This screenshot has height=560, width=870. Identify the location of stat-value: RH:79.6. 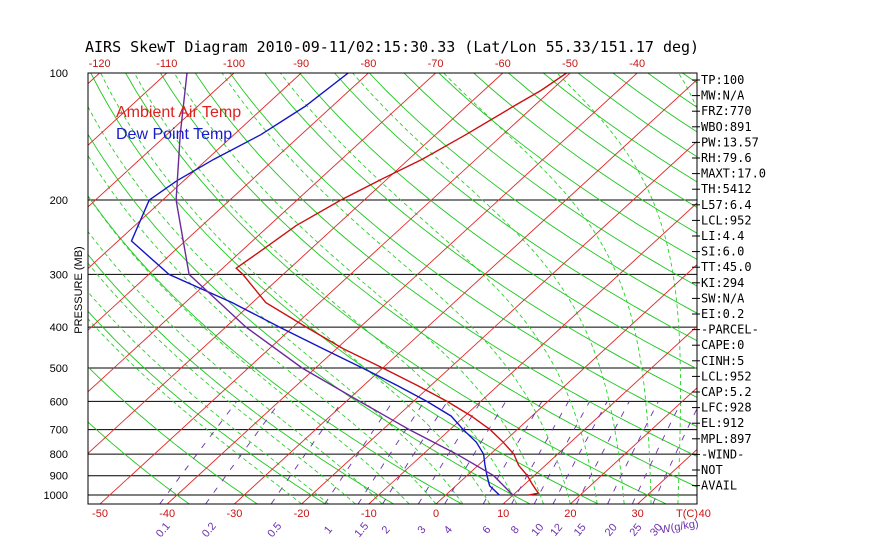
(726, 158).